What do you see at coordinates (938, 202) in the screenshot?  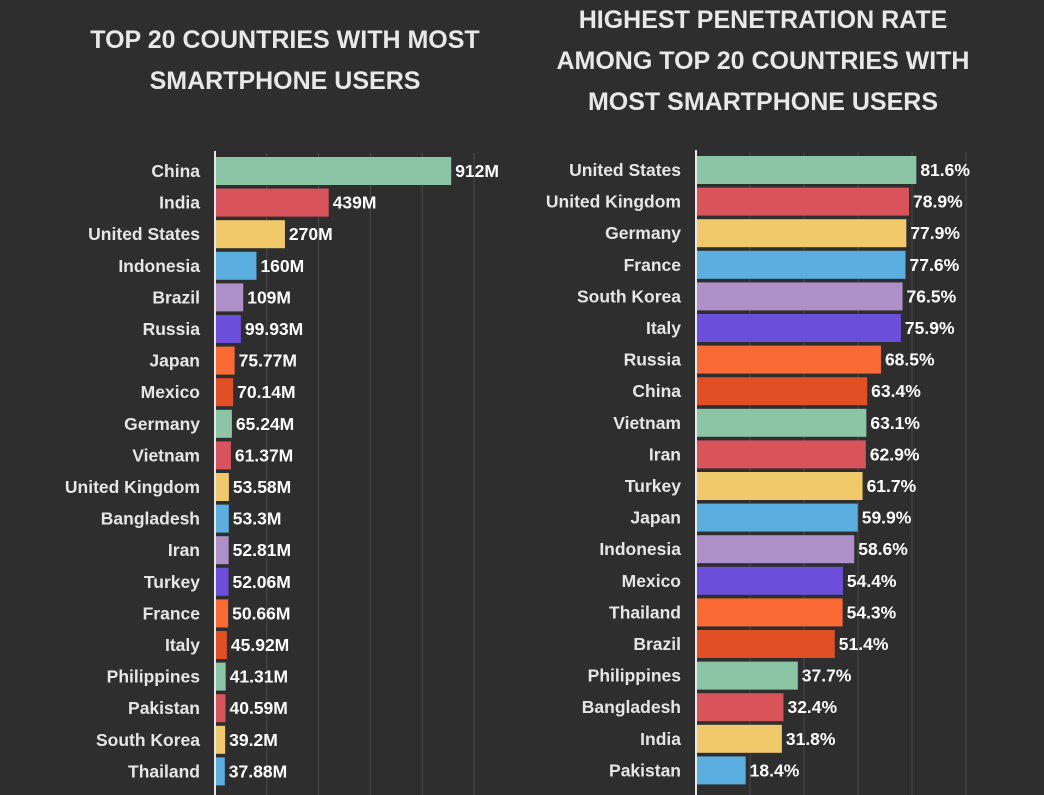 I see `value-label: 78.9%` at bounding box center [938, 202].